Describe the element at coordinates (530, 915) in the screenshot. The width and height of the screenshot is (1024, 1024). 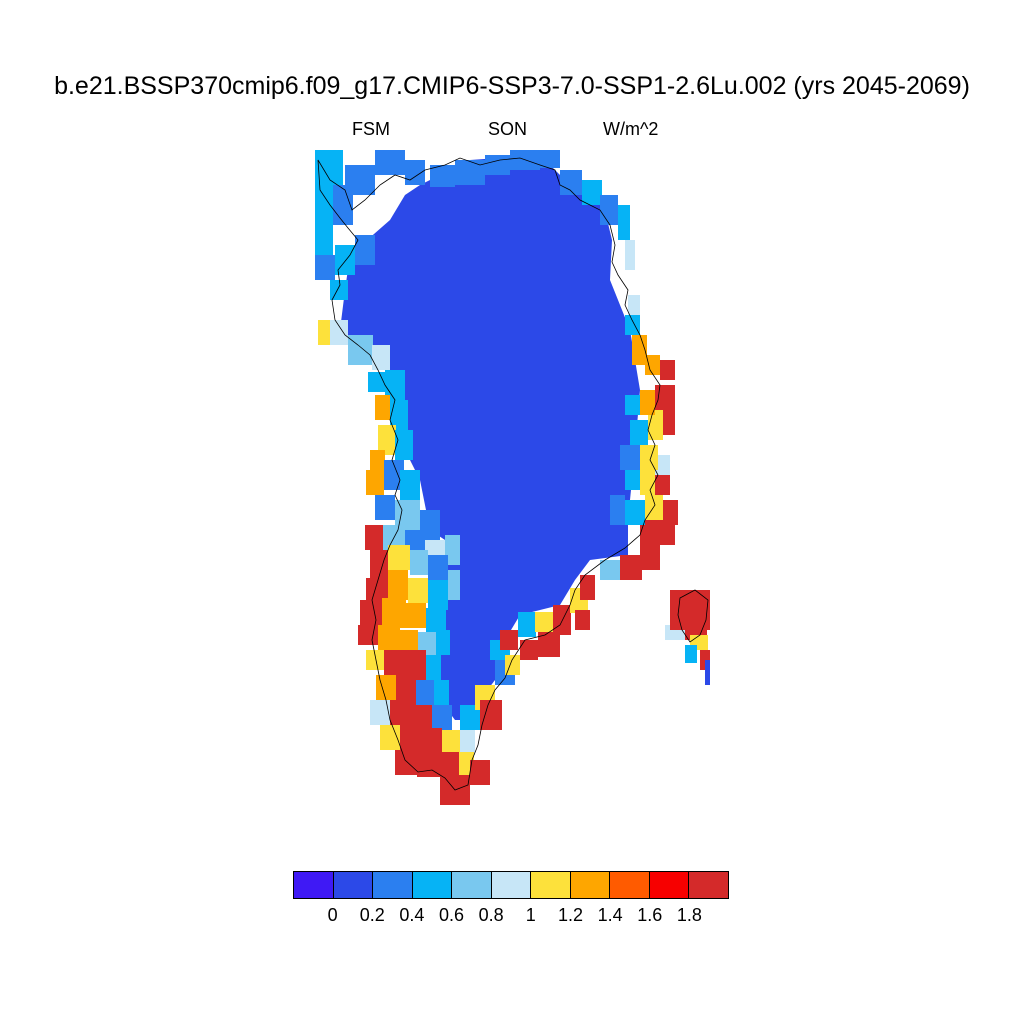
I see `colorbar-label: 1` at that location.